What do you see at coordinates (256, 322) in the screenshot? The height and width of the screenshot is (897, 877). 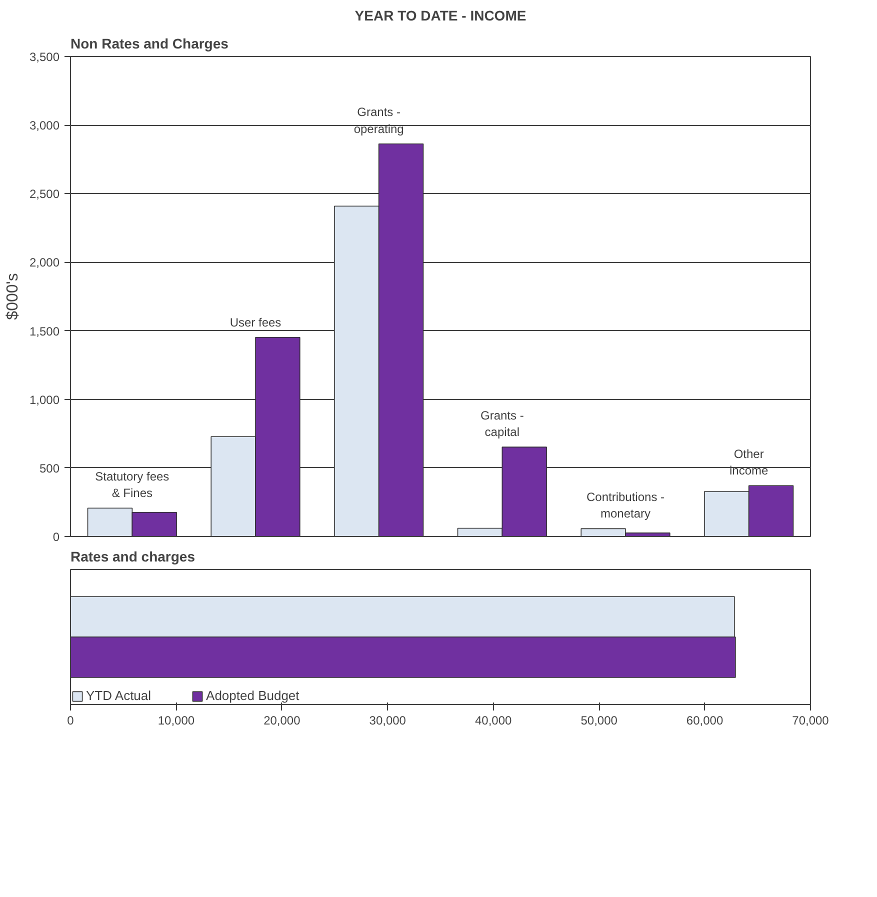 I see `x-tick-label: User fees` at bounding box center [256, 322].